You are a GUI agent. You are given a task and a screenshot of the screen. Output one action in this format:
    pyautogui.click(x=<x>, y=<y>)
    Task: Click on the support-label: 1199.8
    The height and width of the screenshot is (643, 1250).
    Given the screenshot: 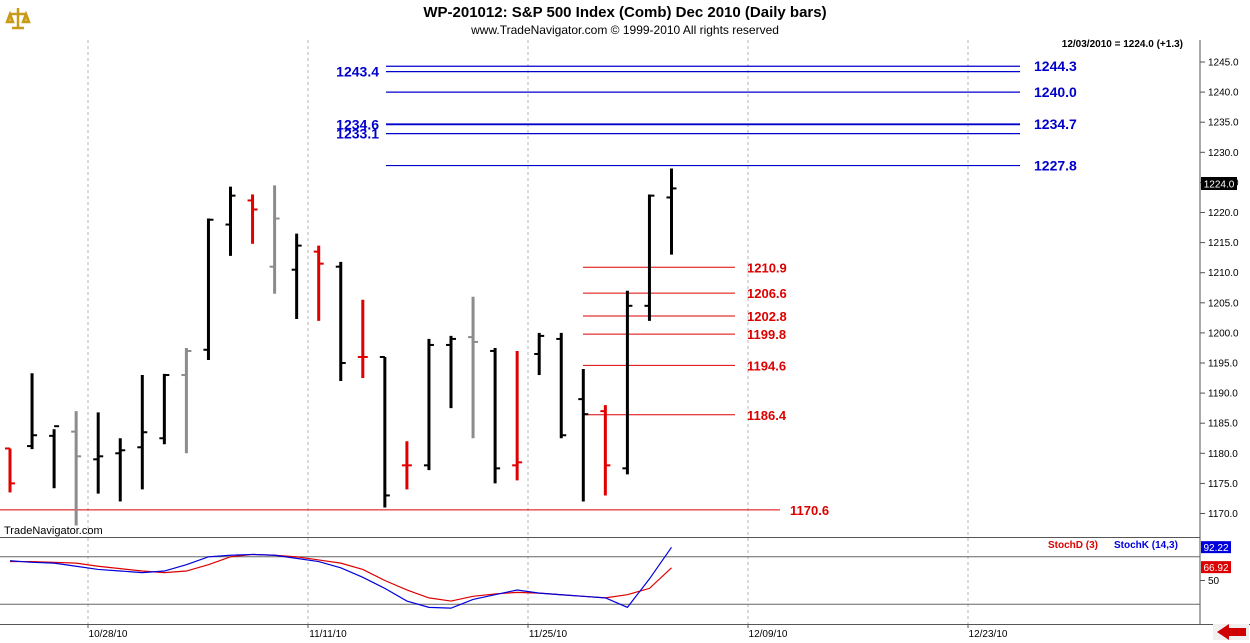 What is the action you would take?
    pyautogui.click(x=766, y=334)
    